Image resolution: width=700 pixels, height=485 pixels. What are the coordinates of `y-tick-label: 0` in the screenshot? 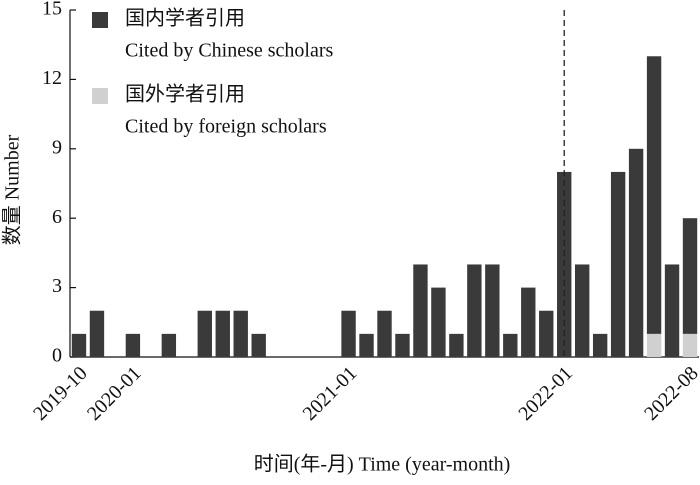 It's located at (57, 356).